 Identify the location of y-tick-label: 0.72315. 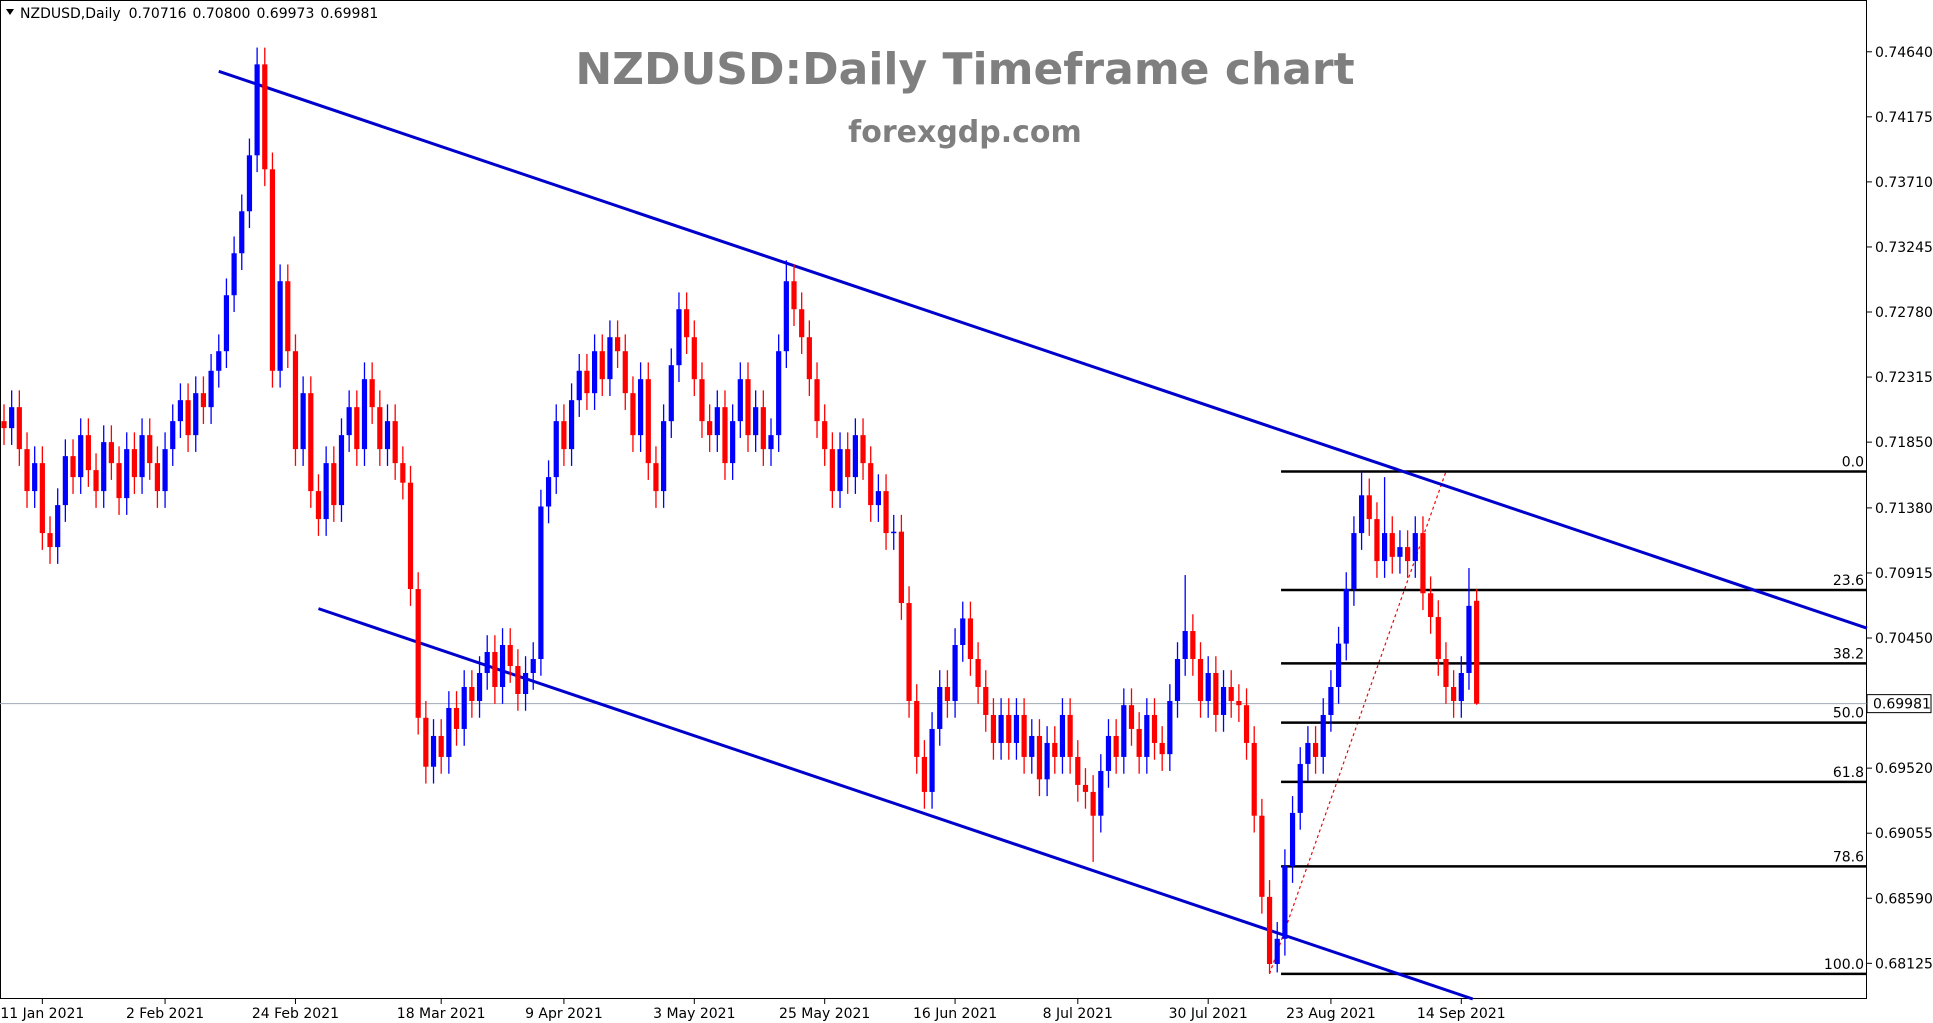
(1904, 378).